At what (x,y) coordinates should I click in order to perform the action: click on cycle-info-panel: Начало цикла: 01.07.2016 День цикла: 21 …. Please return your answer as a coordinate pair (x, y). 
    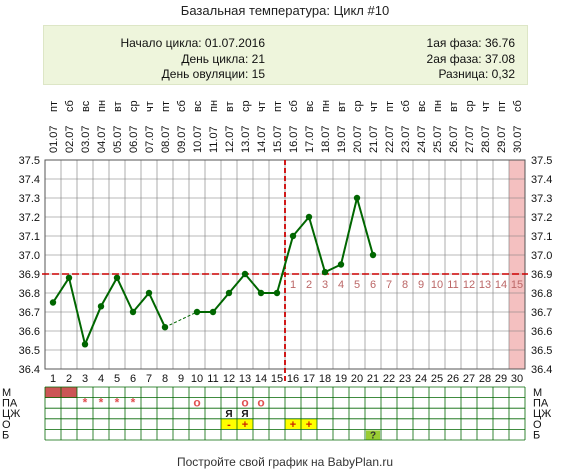
    Looking at the image, I should click on (285, 55).